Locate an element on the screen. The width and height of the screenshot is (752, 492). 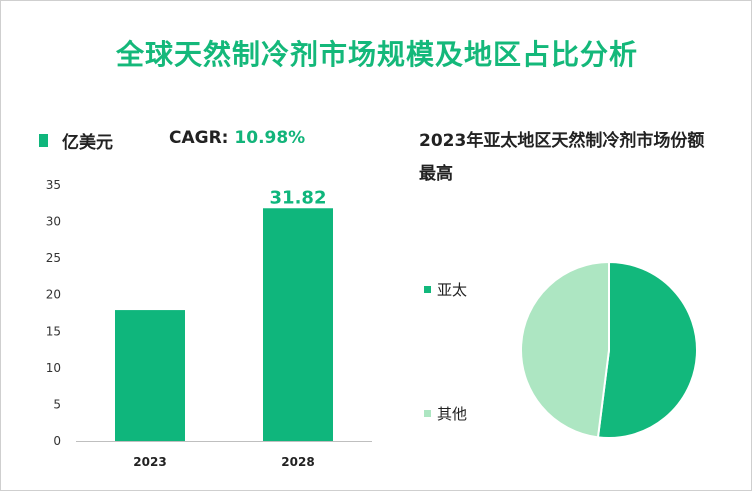
bar-legend-label: 亿美元 is located at coordinates (87, 143).